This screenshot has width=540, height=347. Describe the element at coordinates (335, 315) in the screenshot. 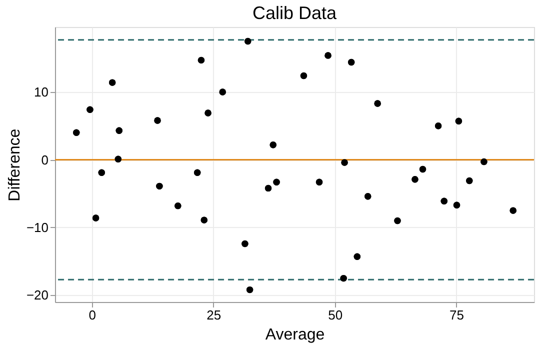

I see `x-tick-label: 50` at that location.